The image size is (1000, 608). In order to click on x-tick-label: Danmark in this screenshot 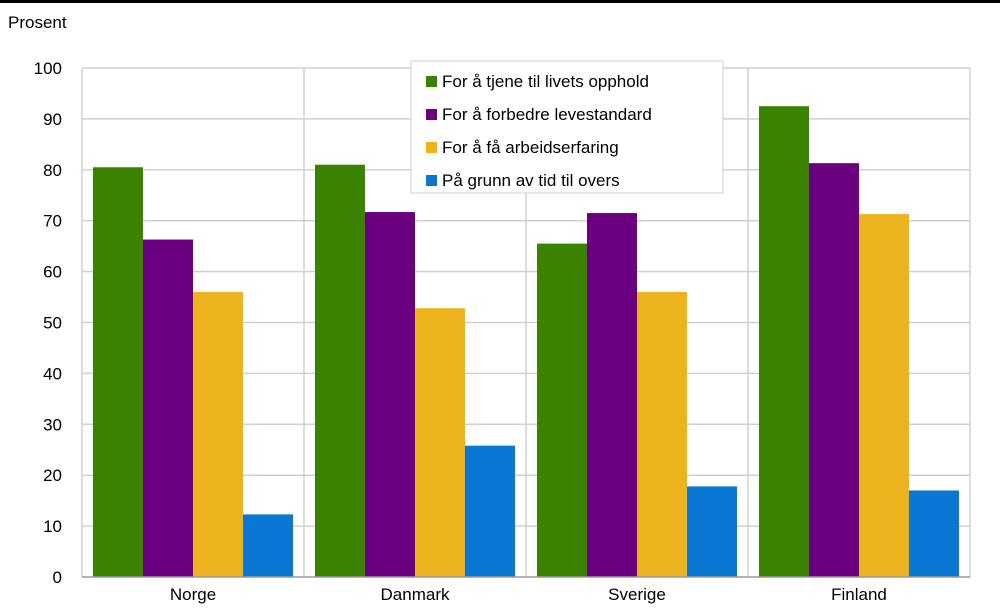, I will do `click(415, 594)`.